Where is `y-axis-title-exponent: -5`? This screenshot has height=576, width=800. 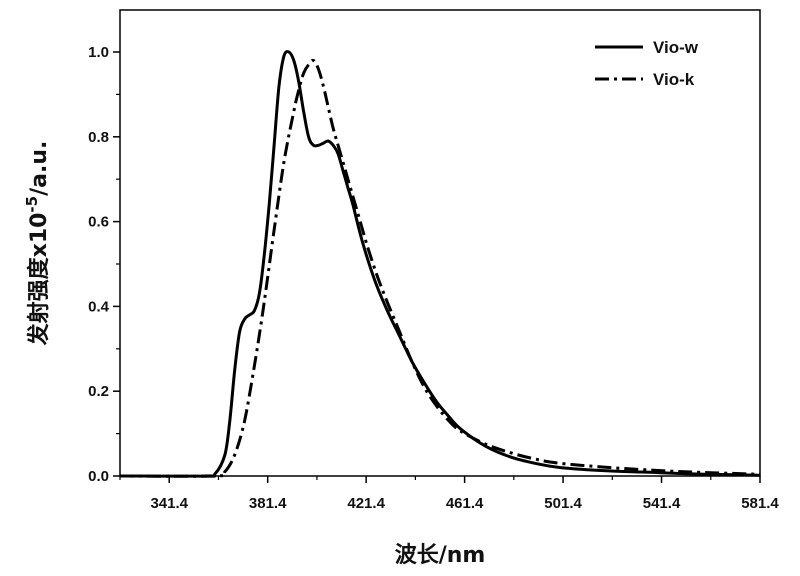 y-axis-title-exponent: -5 is located at coordinates (32, 204).